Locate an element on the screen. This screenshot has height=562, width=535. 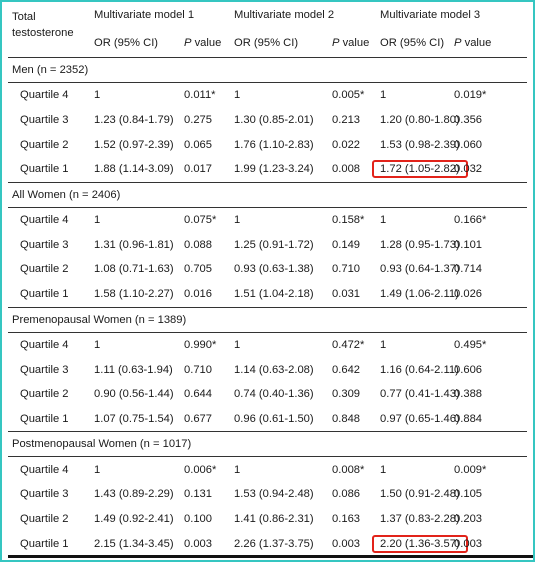
section-row: Men (n = 2352) is located at coordinates (268, 70).